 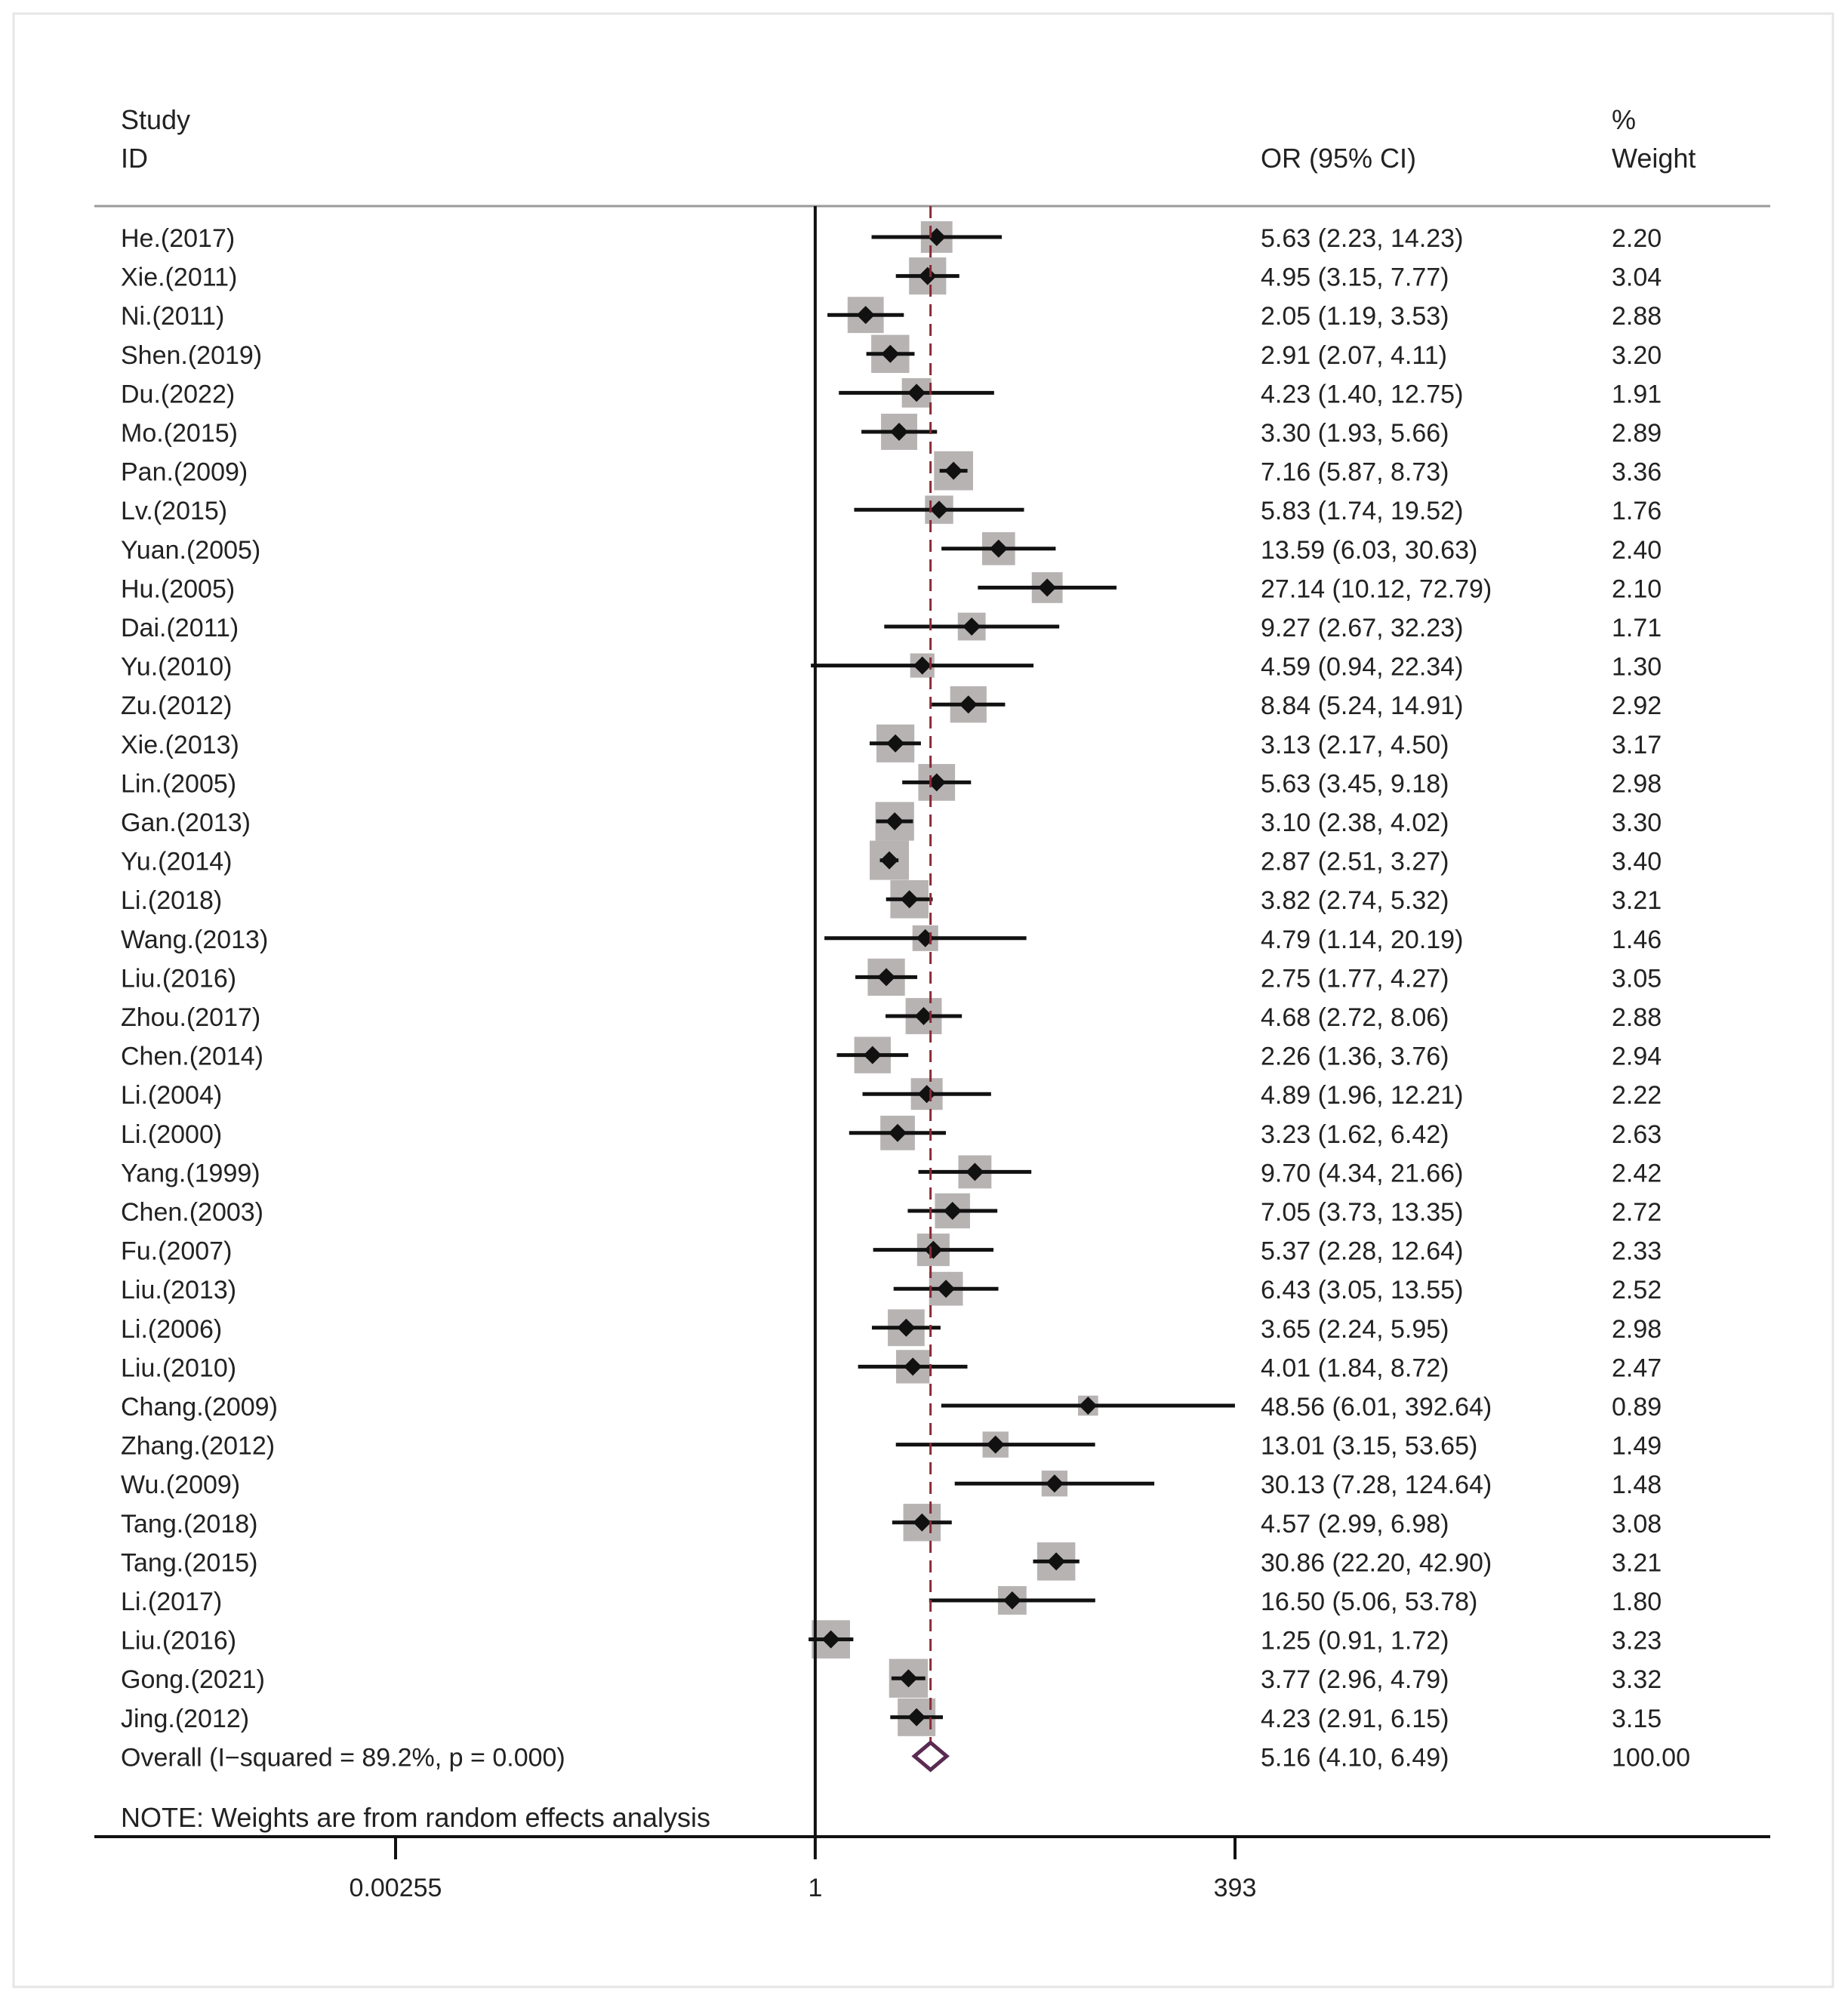 I want to click on study-ci-label: 4.57 (2.99, 6.98), so click(x=1355, y=1524).